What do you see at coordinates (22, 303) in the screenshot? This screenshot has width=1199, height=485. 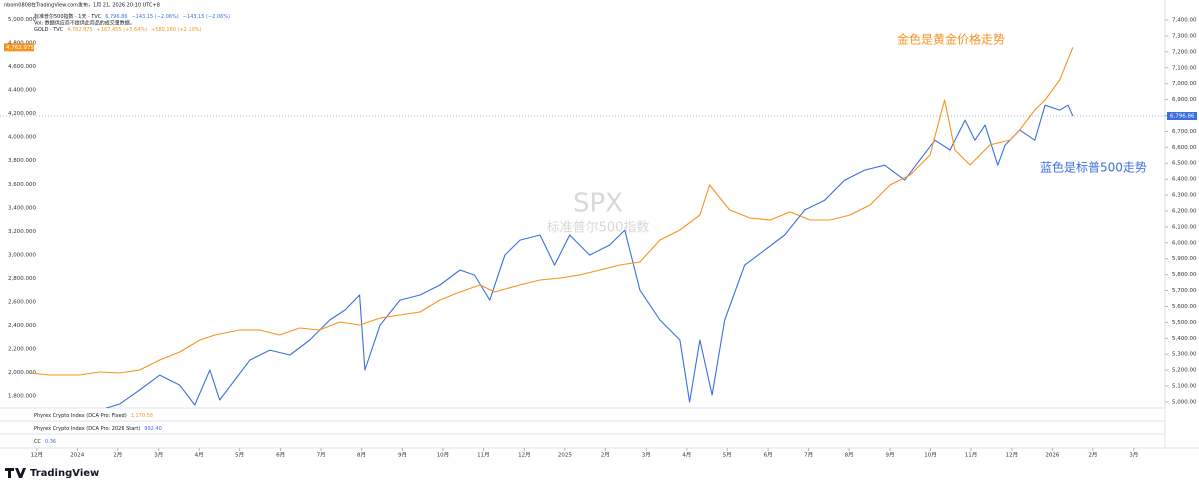 I see `y-tick-label: 2,600.000` at bounding box center [22, 303].